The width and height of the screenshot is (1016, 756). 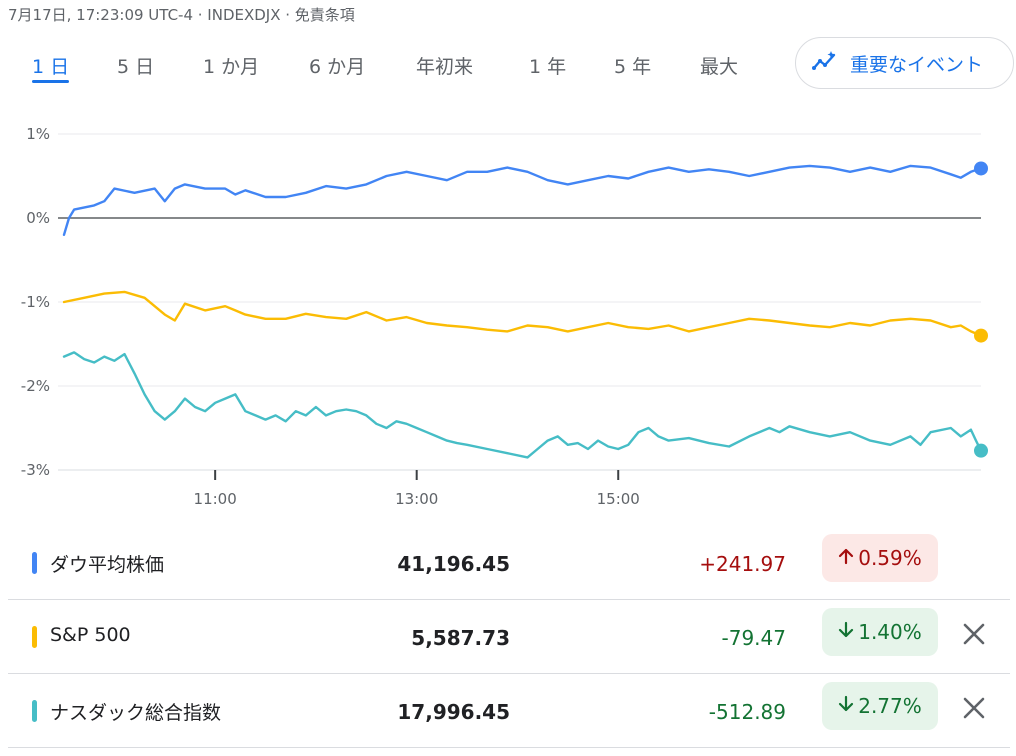 I want to click on tab-5d: 5 日, so click(x=135, y=65).